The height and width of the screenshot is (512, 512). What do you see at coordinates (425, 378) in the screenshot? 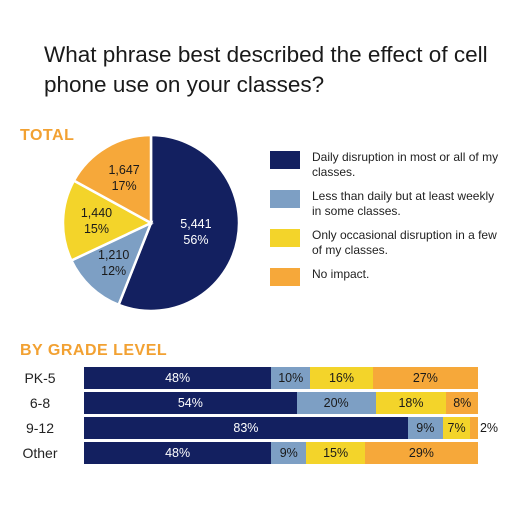
I see `bar-segment-none: 27%` at bounding box center [425, 378].